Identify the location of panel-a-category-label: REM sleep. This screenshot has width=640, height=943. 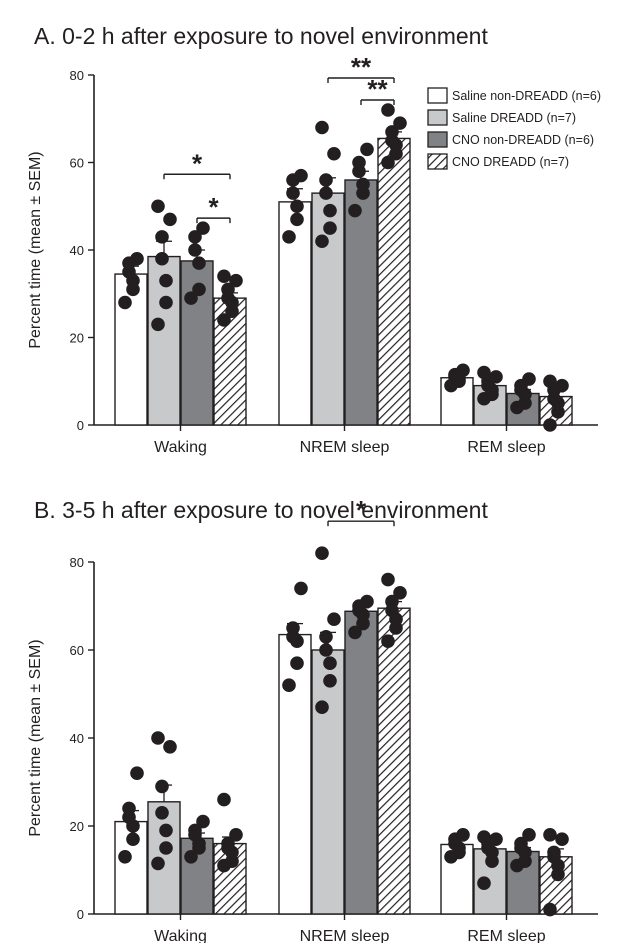
(506, 447).